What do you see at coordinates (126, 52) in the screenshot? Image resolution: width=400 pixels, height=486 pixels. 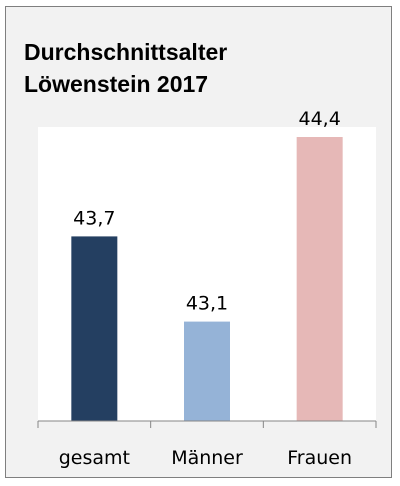 I see `chart-title-line-1: Durchschnittsalter` at bounding box center [126, 52].